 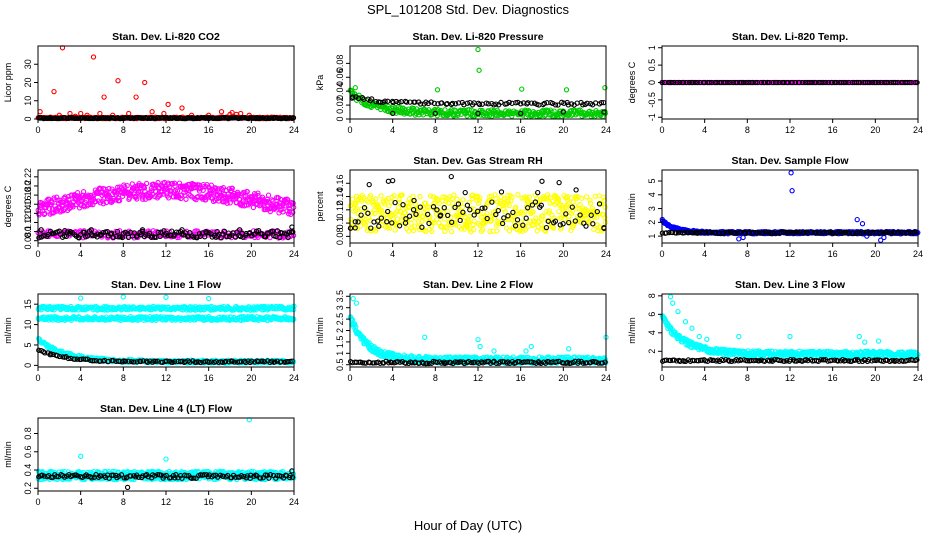 What do you see at coordinates (789, 82) in the screenshot?
I see `points-group` at bounding box center [789, 82].